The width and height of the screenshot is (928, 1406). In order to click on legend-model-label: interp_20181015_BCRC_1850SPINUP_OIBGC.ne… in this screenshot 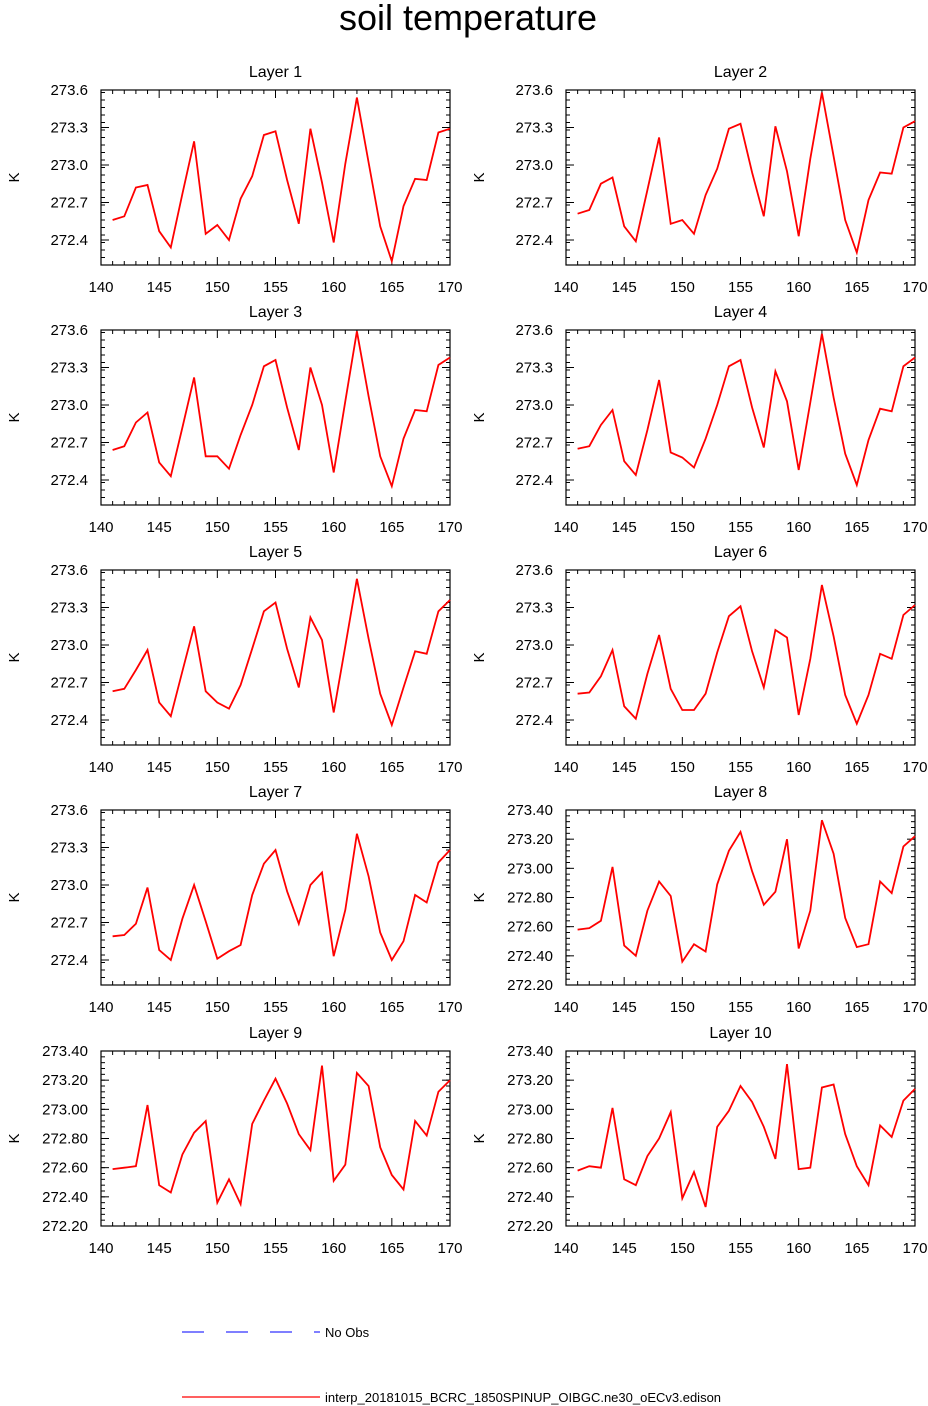, I will do `click(523, 1397)`.